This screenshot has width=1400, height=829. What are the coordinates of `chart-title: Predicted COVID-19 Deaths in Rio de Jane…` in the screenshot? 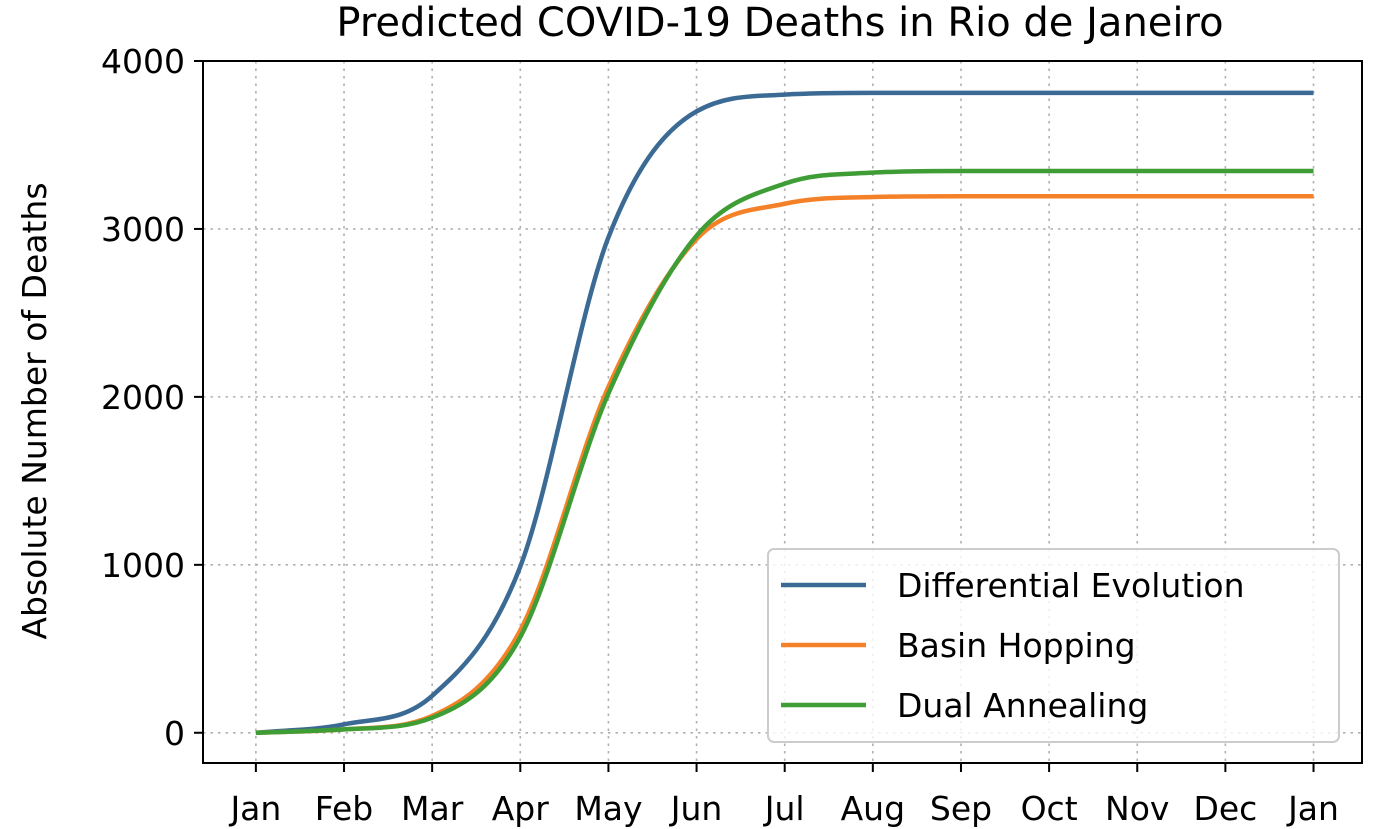 It's located at (779, 23).